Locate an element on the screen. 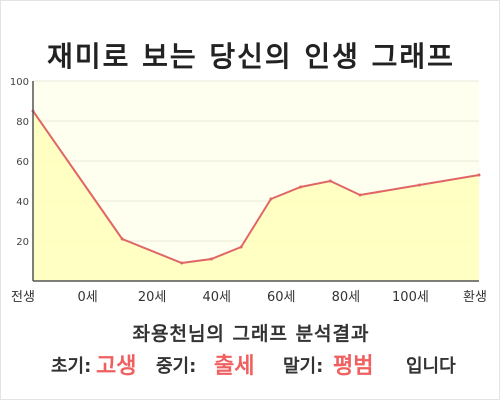  early-stage-value: 고생 is located at coordinates (116, 366).